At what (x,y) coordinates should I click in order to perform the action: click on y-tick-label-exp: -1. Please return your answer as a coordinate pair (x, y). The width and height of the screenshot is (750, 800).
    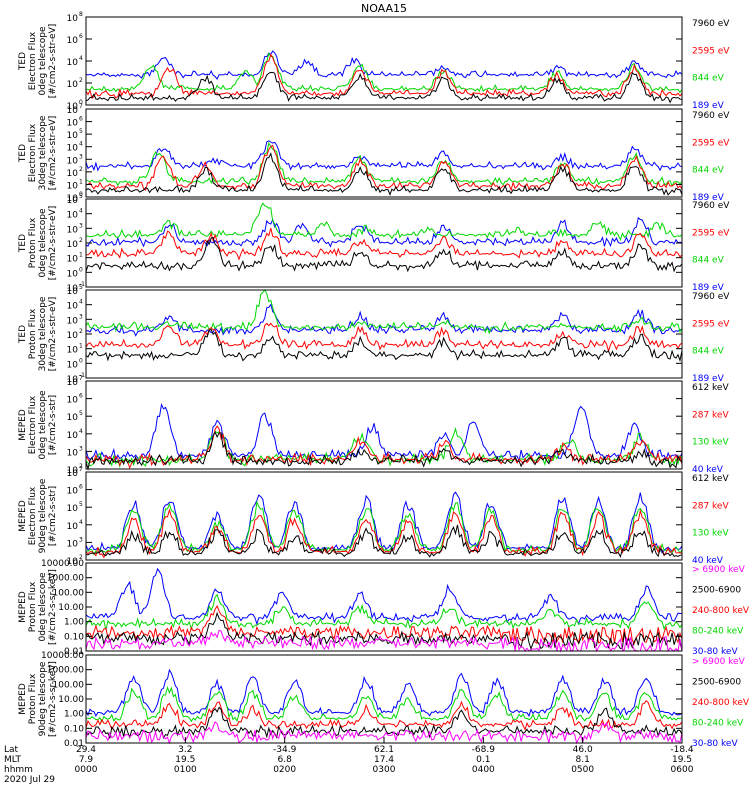
    Looking at the image, I should click on (82, 284).